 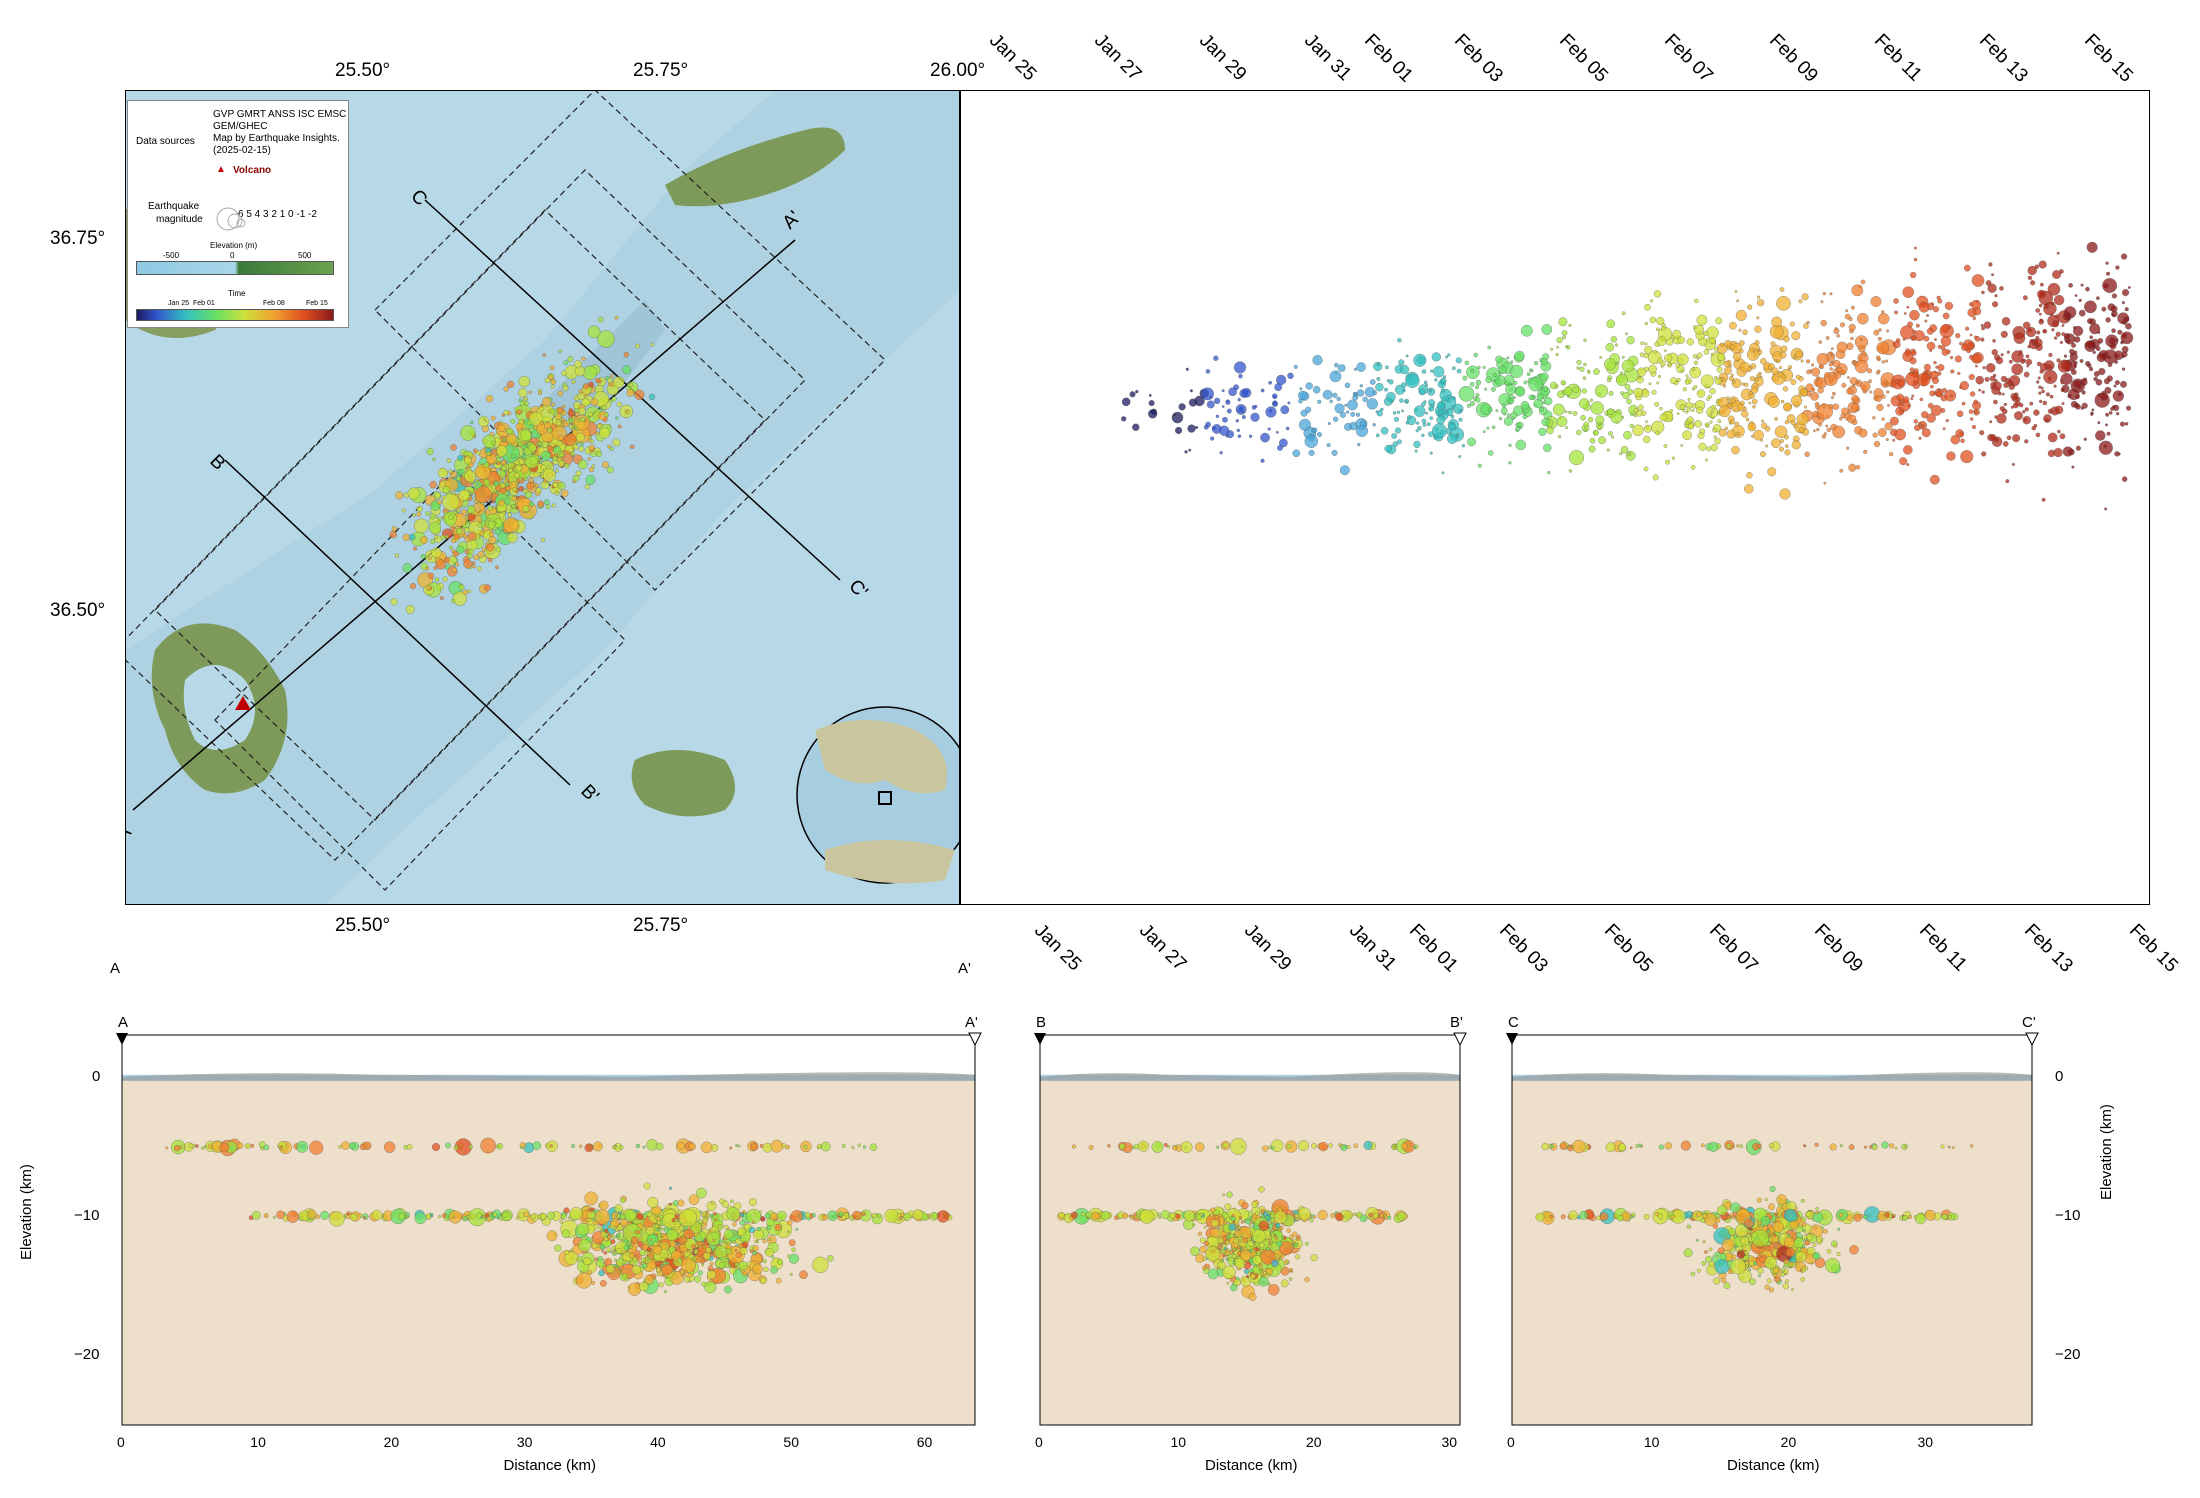 I want to click on timeline-bottom-tick: Feb 05, so click(x=1628, y=948).